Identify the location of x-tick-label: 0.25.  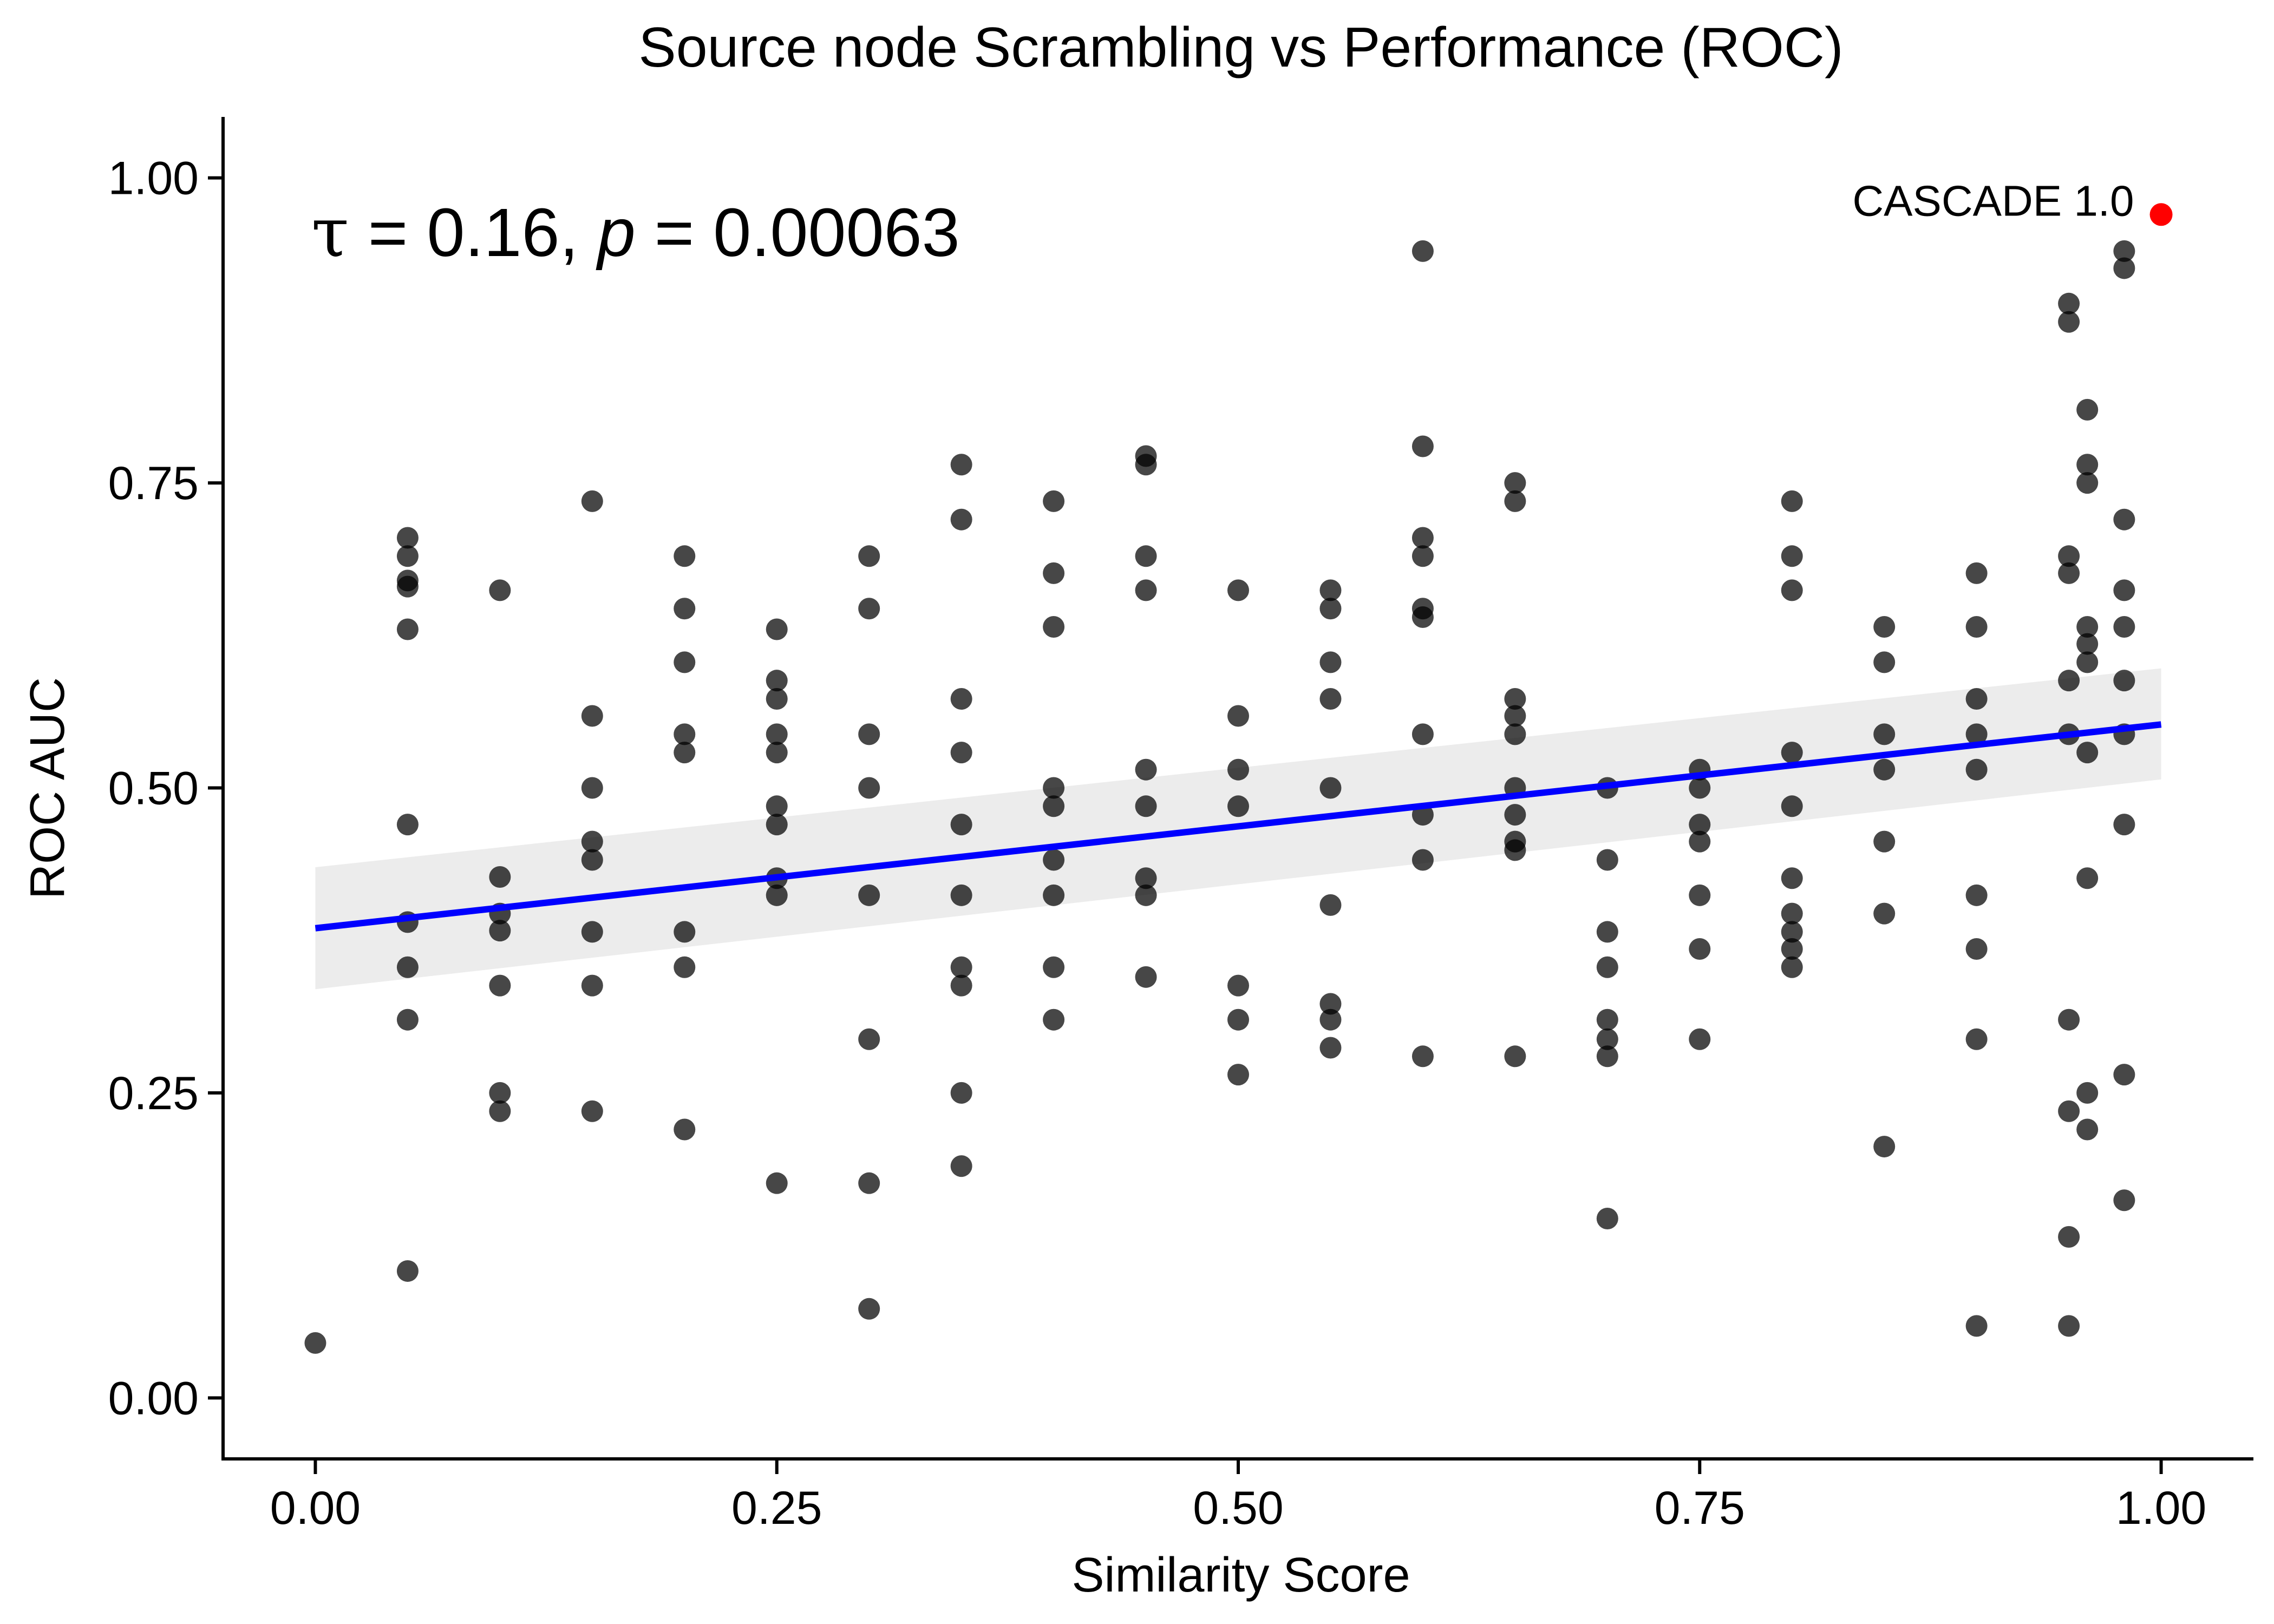
(777, 1508).